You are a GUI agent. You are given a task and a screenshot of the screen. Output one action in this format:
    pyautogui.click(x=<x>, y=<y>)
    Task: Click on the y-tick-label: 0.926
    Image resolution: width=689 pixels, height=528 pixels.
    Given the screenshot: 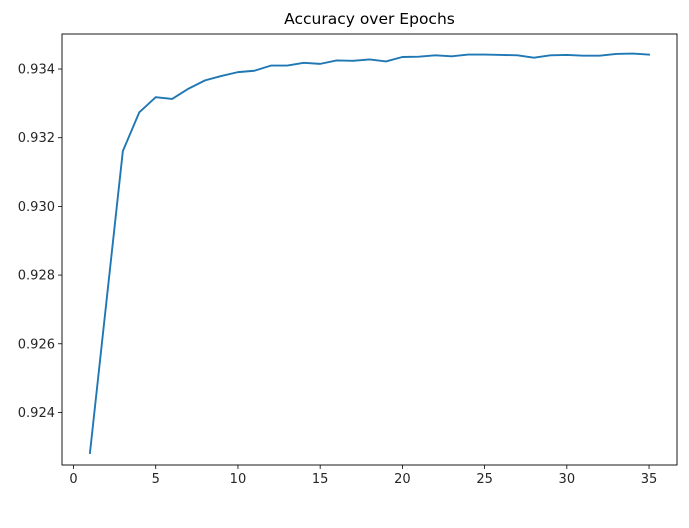 What is the action you would take?
    pyautogui.click(x=36, y=344)
    